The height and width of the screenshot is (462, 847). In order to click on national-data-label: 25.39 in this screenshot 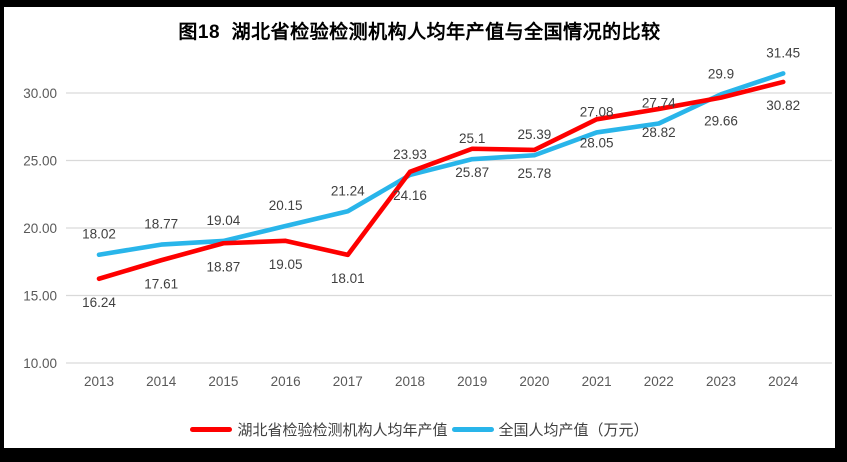, I will do `click(535, 134)`.